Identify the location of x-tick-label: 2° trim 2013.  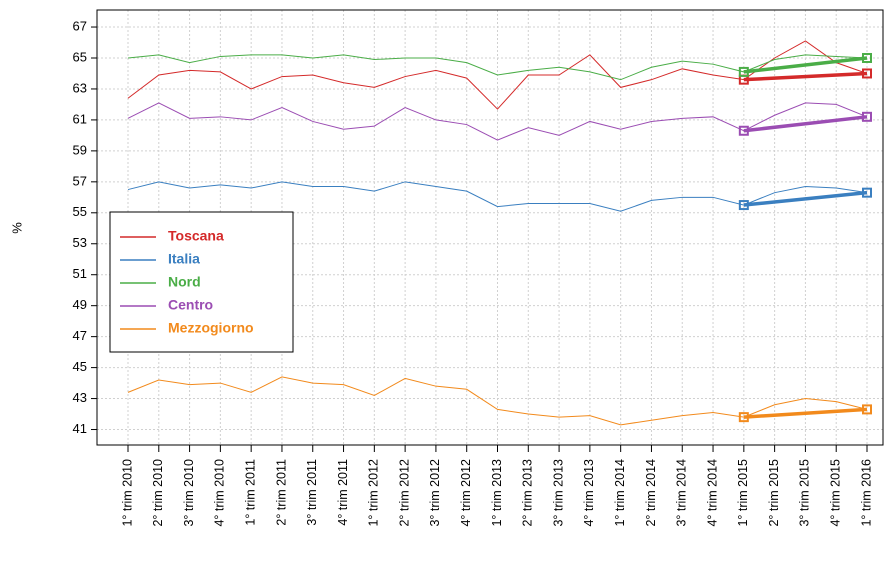
(528, 493).